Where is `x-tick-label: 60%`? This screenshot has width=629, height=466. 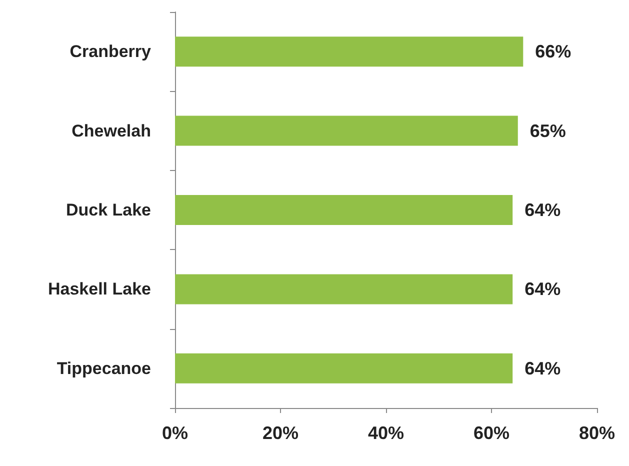 x-tick-label: 60% is located at coordinates (491, 433).